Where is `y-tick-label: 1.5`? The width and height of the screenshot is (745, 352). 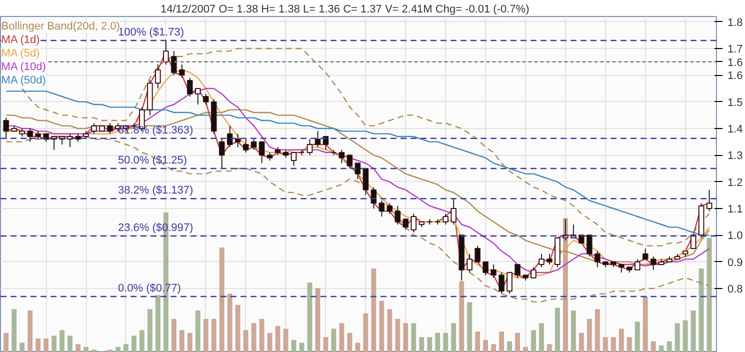 y-tick-label: 1.5 is located at coordinates (735, 102).